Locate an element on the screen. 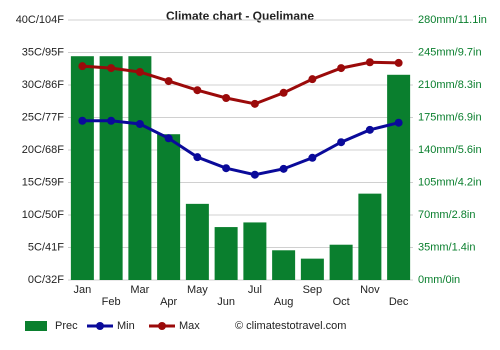  x-tick-label: Nov is located at coordinates (370, 290).